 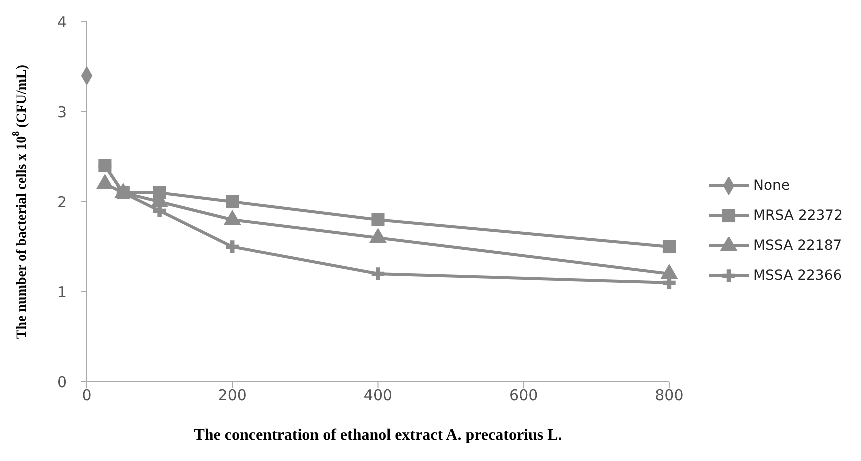 What do you see at coordinates (62, 382) in the screenshot?
I see `y-tick-label: 0` at bounding box center [62, 382].